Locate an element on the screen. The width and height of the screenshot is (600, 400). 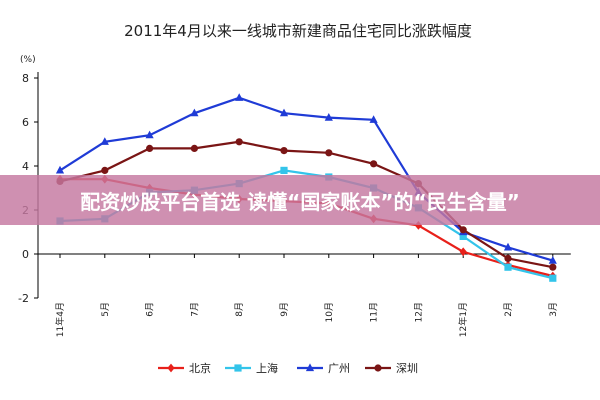
x-tick-label: 8月 is located at coordinates (239, 309).